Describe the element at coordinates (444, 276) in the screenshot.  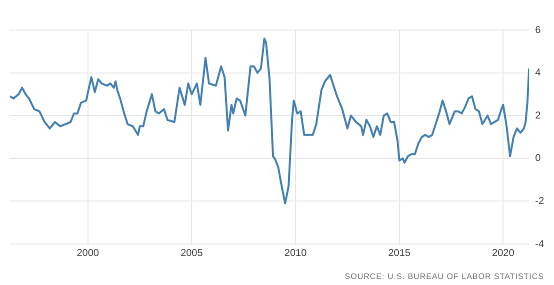
I see `source-note: SOURCE: U.S. BUREAU OF LABOR STATISTICS` at that location.